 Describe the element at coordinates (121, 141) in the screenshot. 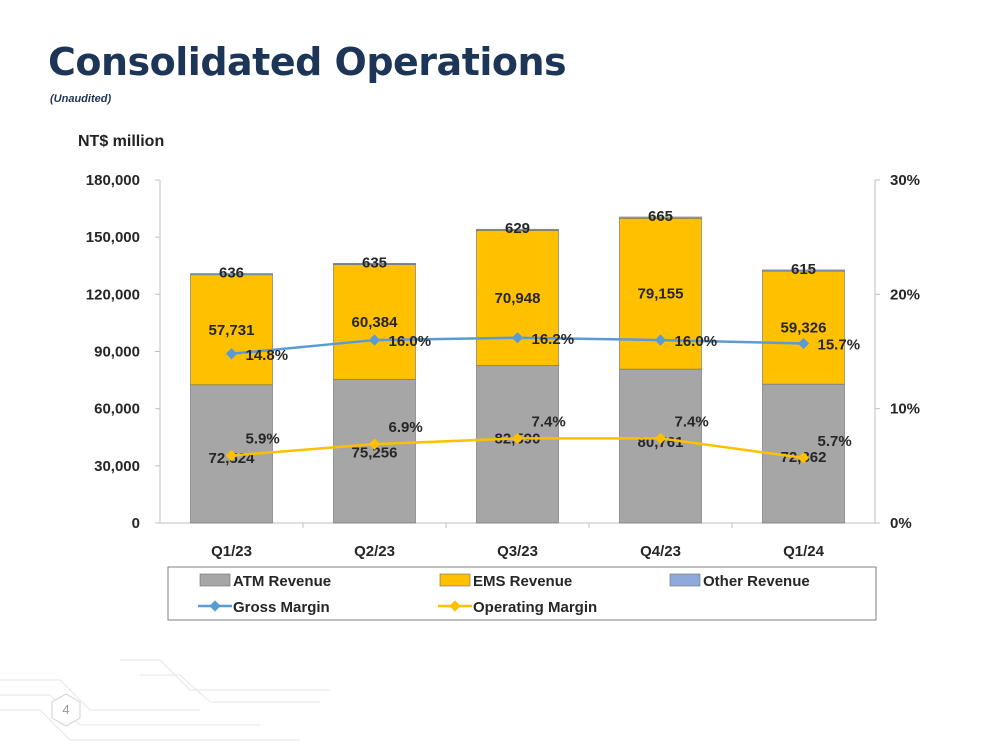

I see `y-axis-unit-label: NT$ million` at that location.